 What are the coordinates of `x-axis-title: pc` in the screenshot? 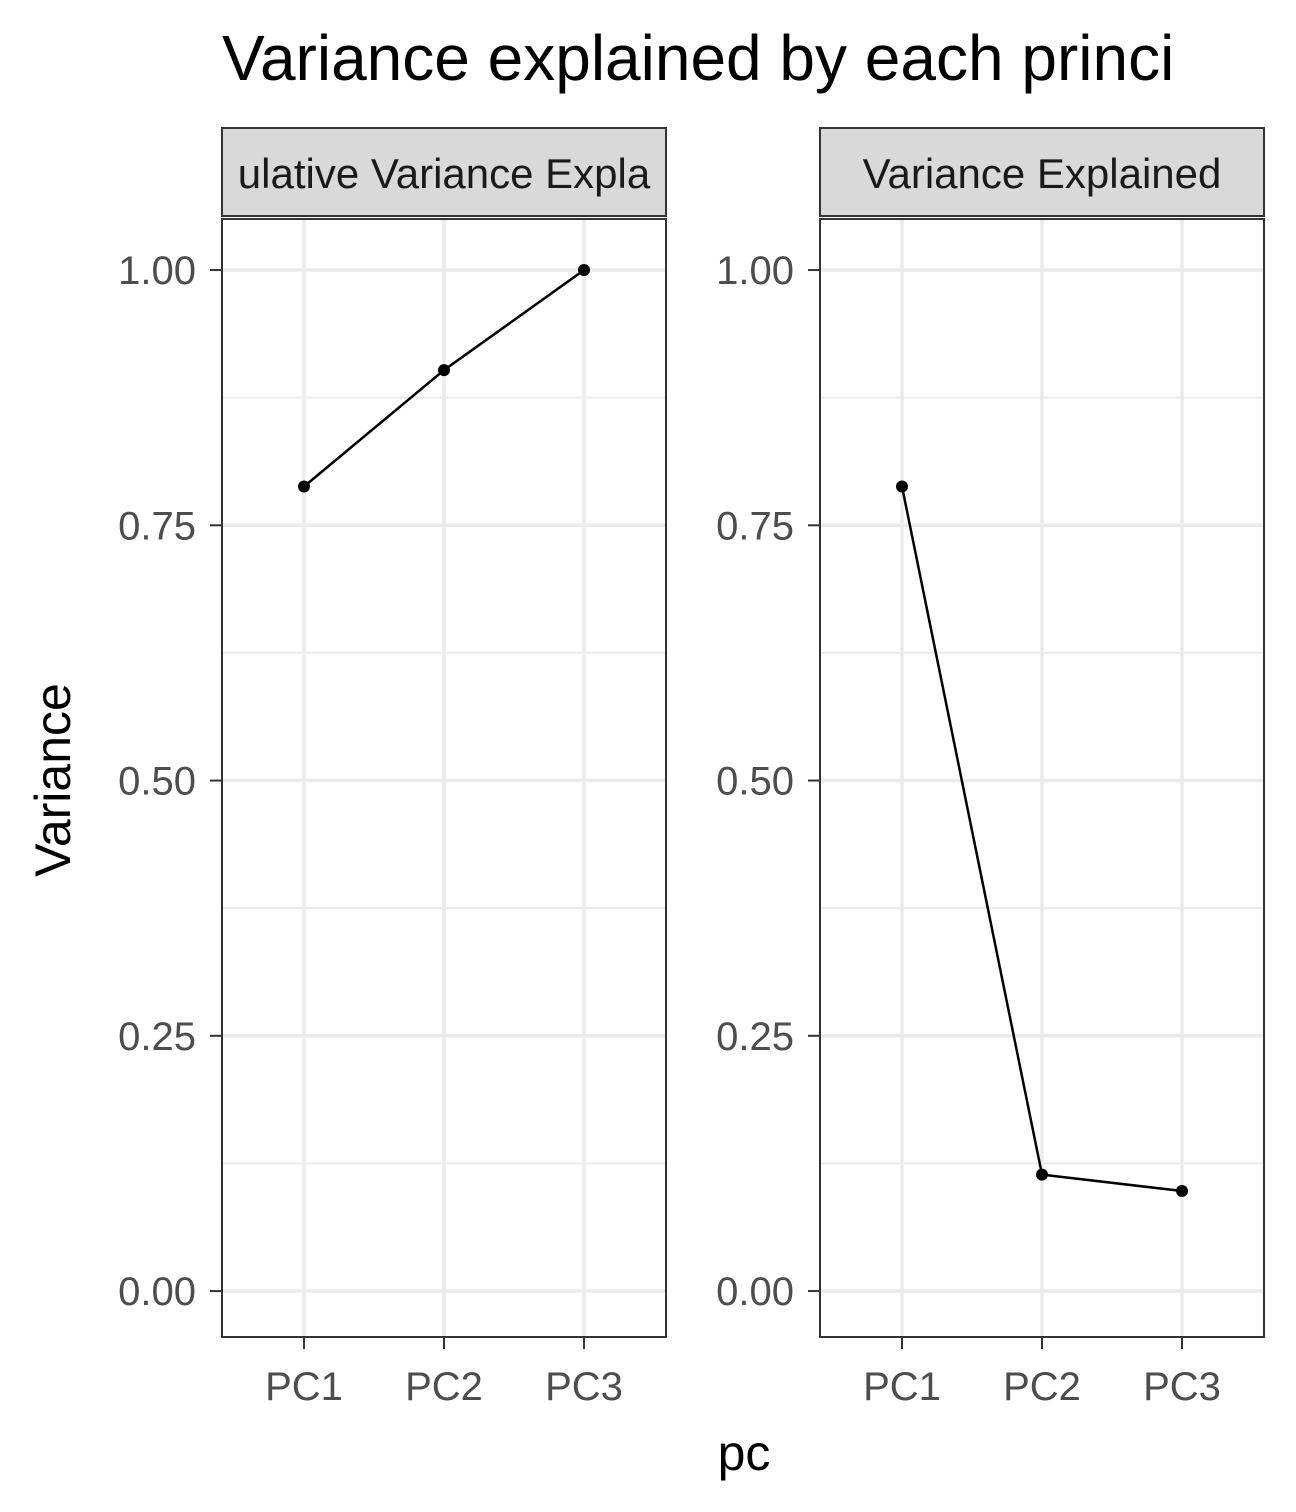 It's located at (744, 1453).